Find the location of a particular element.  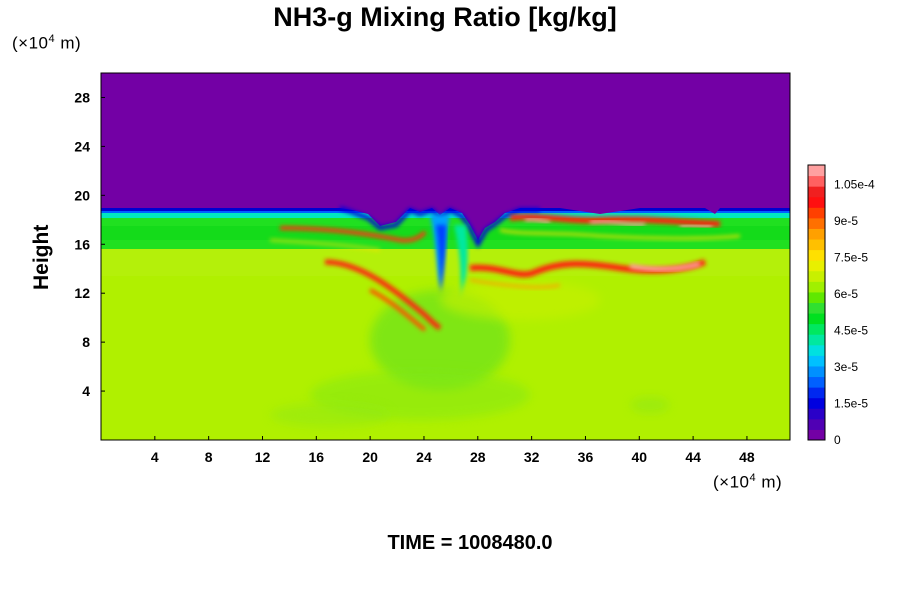

x-tick-label: 4 is located at coordinates (155, 457).